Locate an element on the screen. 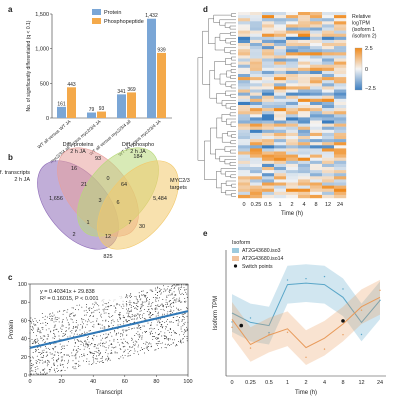  heatmap-x-tick-label: 12 is located at coordinates (328, 205).